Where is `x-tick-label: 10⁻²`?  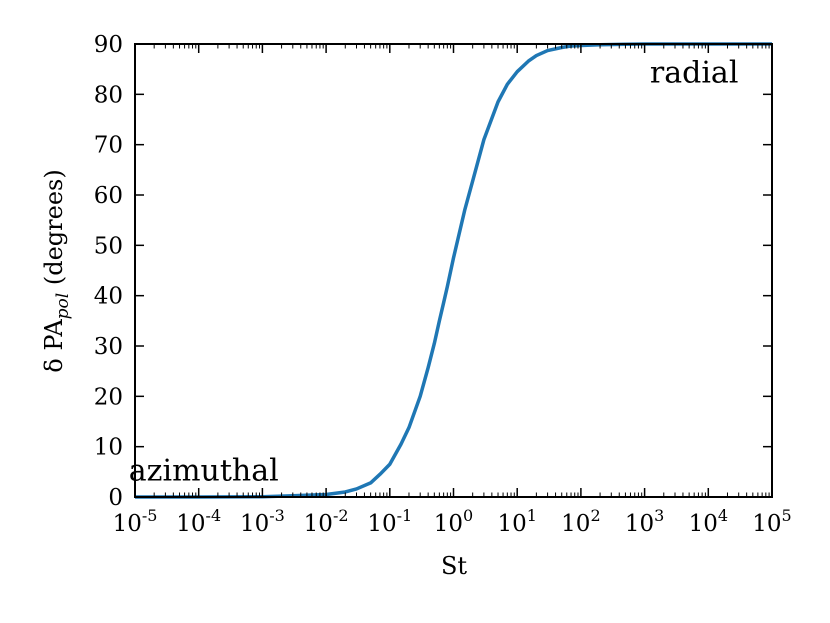 x-tick-label: 10⁻² is located at coordinates (326, 521).